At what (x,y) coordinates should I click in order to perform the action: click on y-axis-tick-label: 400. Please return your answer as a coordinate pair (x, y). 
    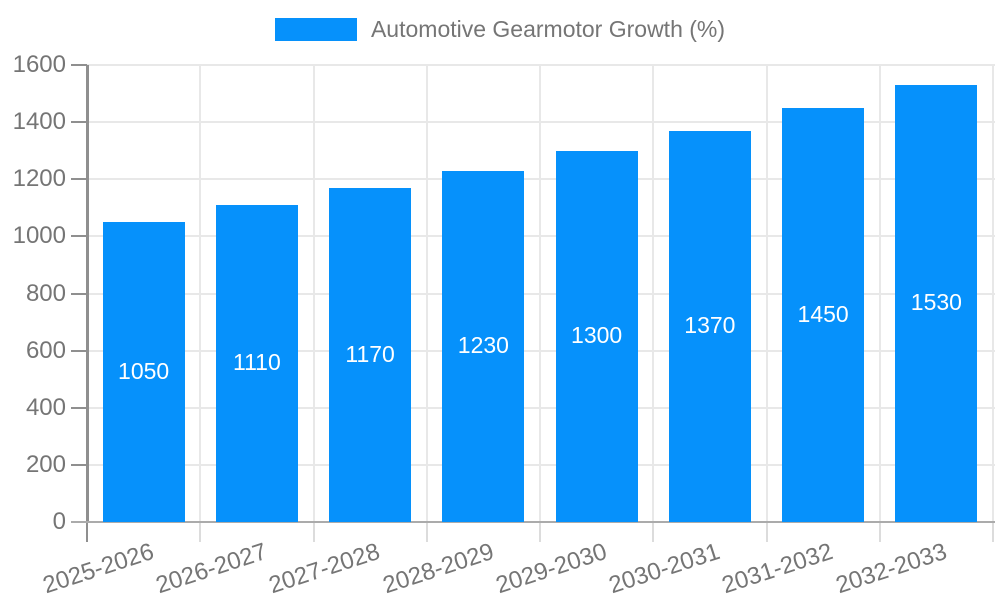
    Looking at the image, I should click on (45, 407).